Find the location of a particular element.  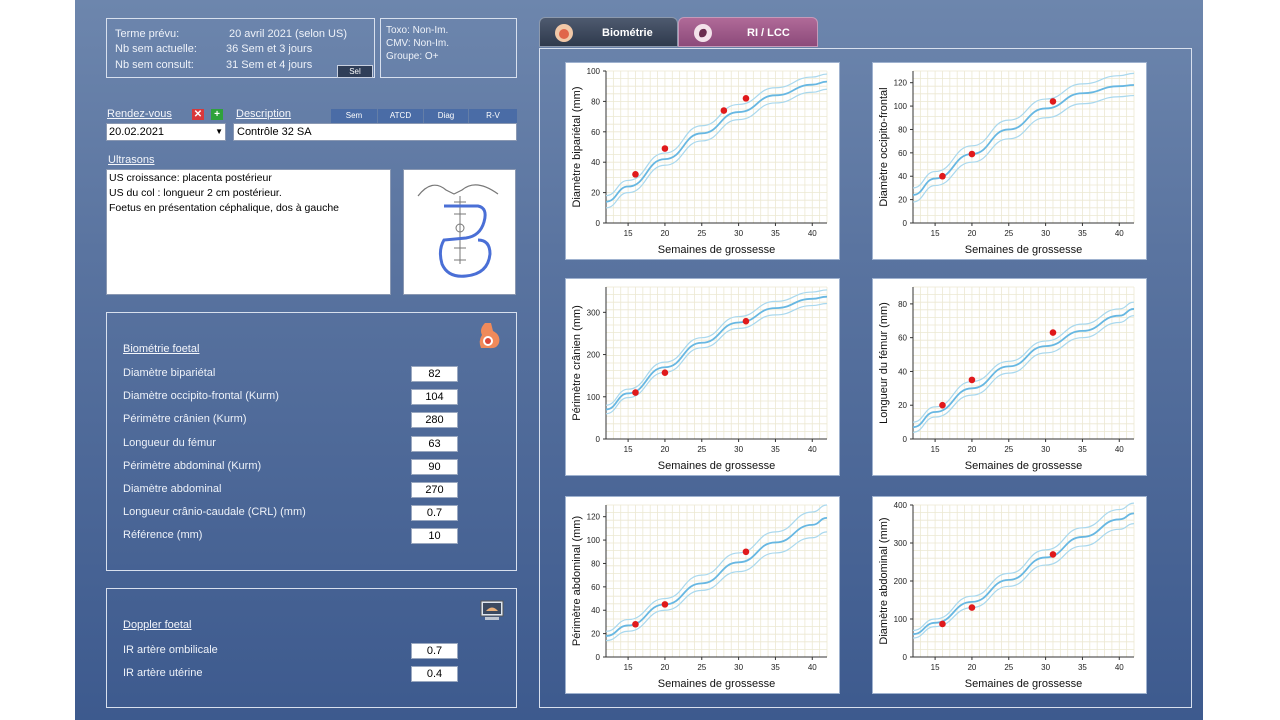

tab-ri-lcc: RI / LCC is located at coordinates (748, 32).